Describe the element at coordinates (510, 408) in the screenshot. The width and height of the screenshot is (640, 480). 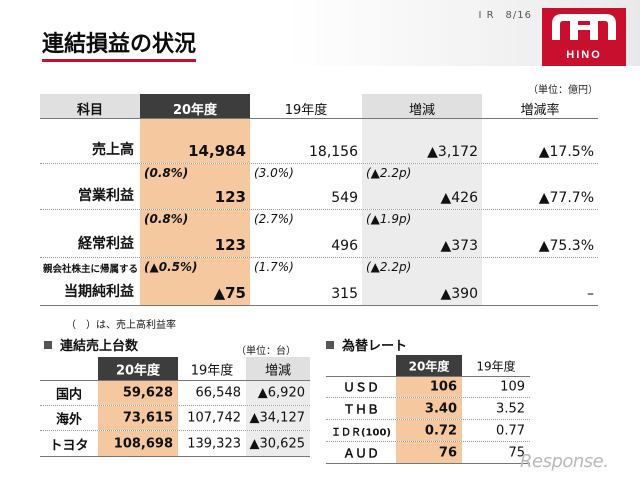
I see `value-19: 3.52` at that location.